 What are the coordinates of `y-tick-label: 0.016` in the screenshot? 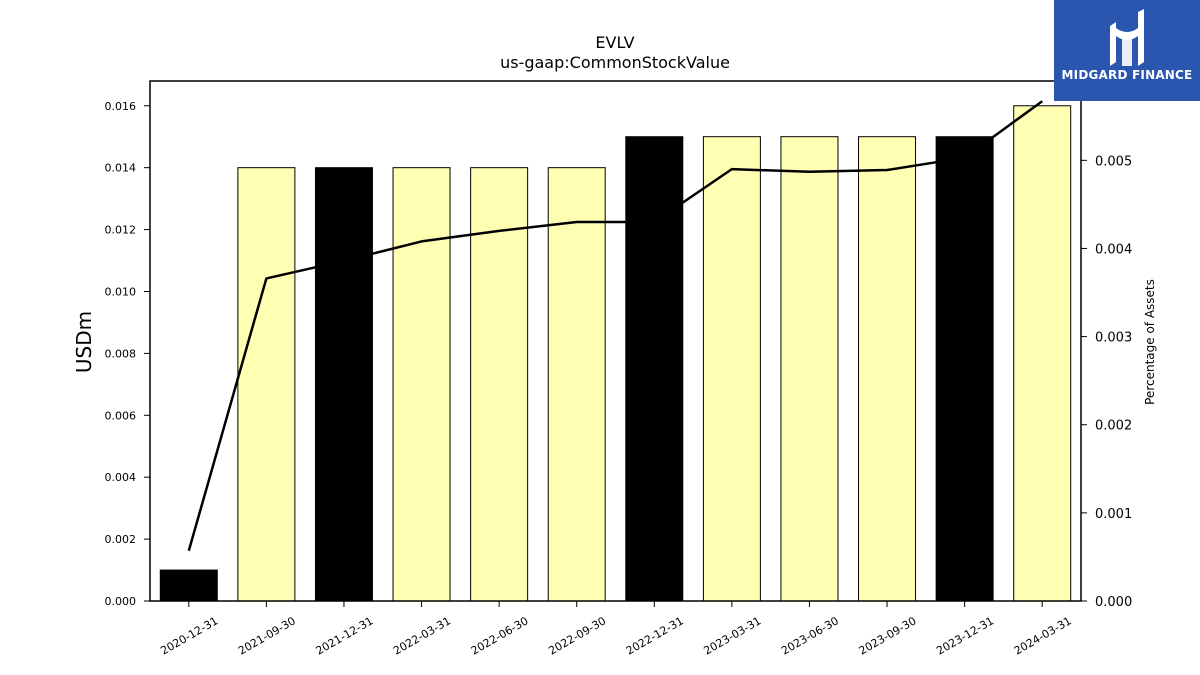 It's located at (121, 106).